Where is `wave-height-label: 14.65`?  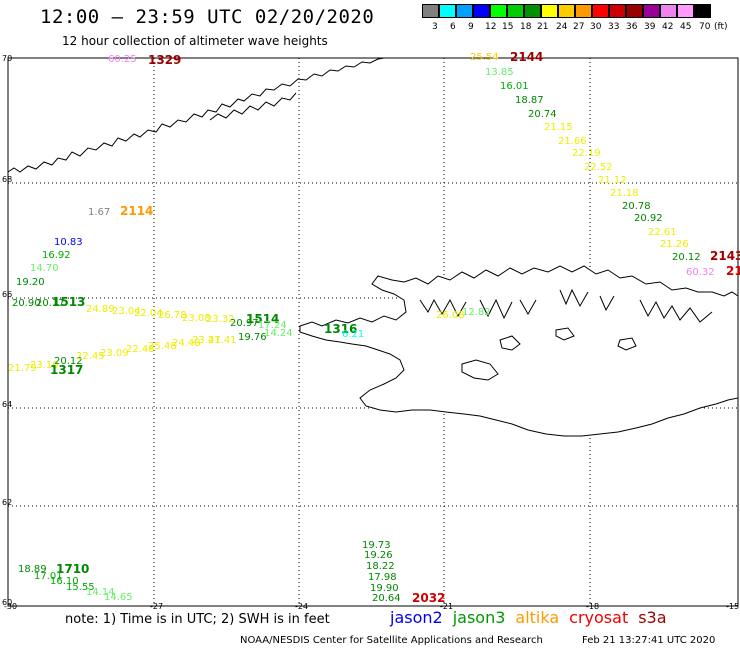
wave-height-label: 14.65 is located at coordinates (118, 597).